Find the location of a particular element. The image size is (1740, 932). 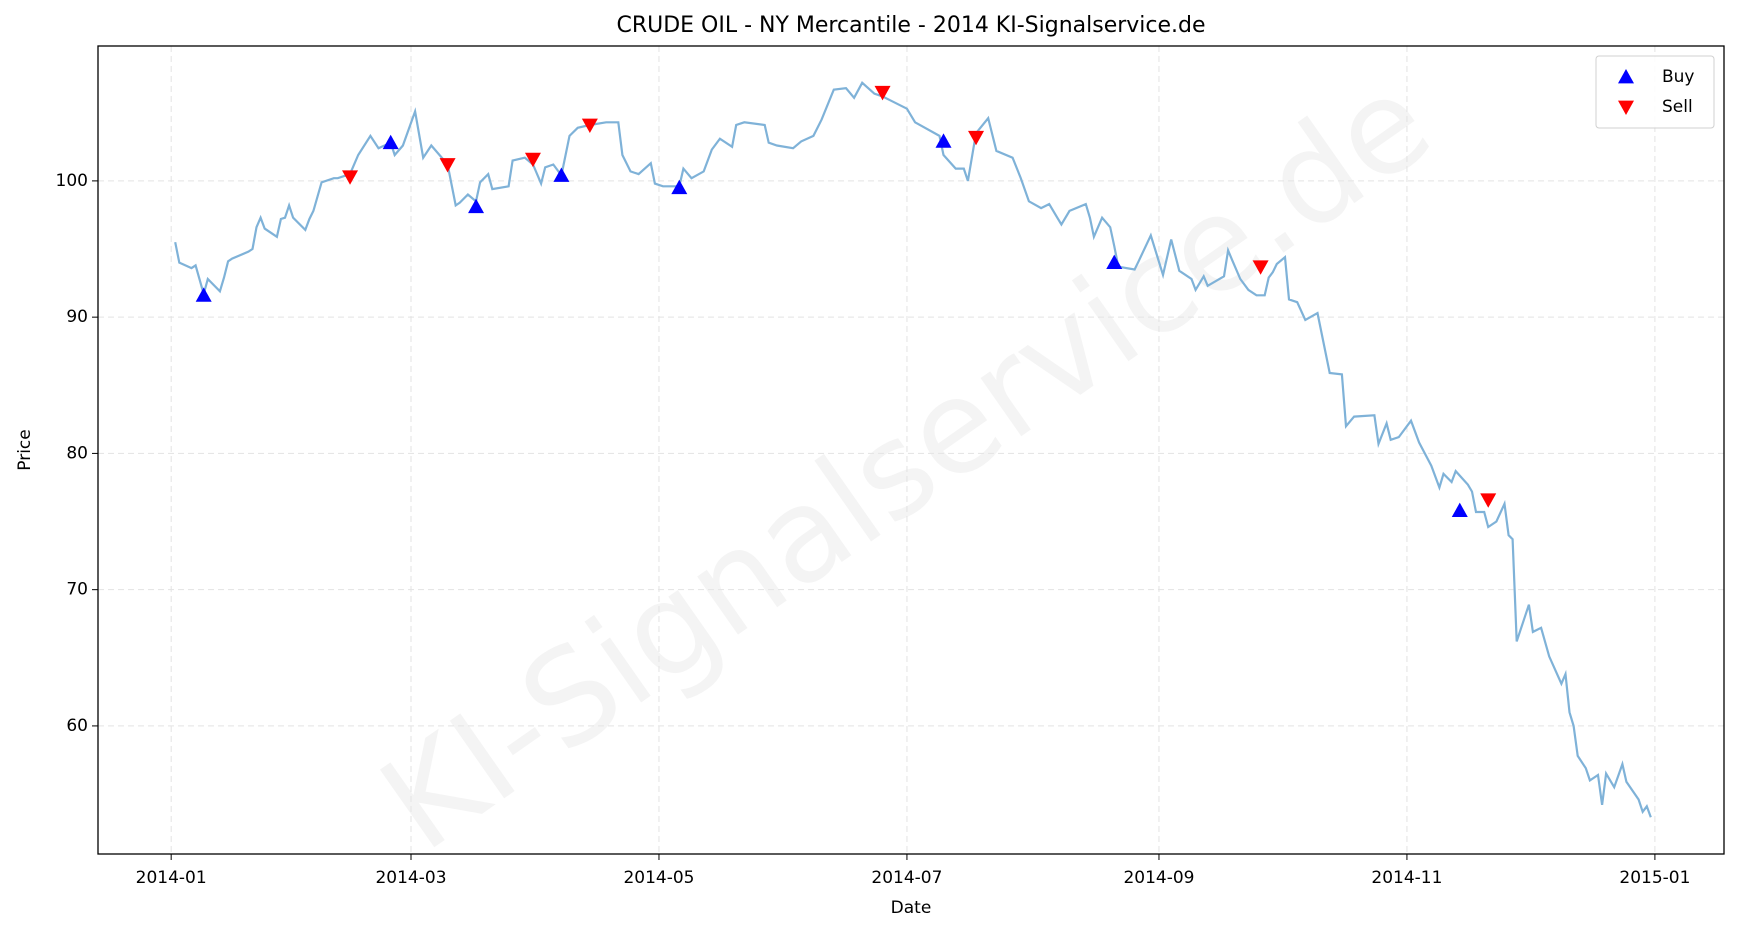

y-tick-label: 70 is located at coordinates (77, 590).